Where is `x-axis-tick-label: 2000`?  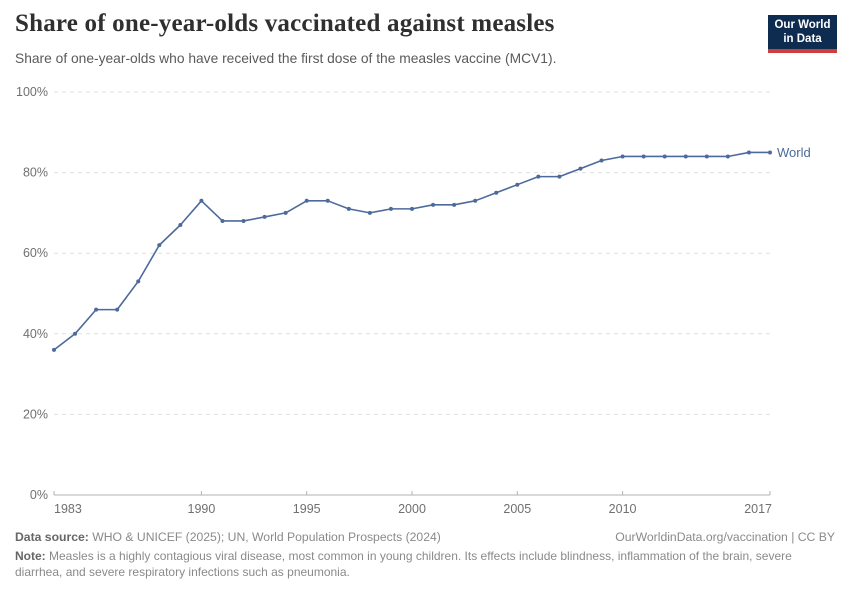 x-axis-tick-label: 2000 is located at coordinates (412, 509).